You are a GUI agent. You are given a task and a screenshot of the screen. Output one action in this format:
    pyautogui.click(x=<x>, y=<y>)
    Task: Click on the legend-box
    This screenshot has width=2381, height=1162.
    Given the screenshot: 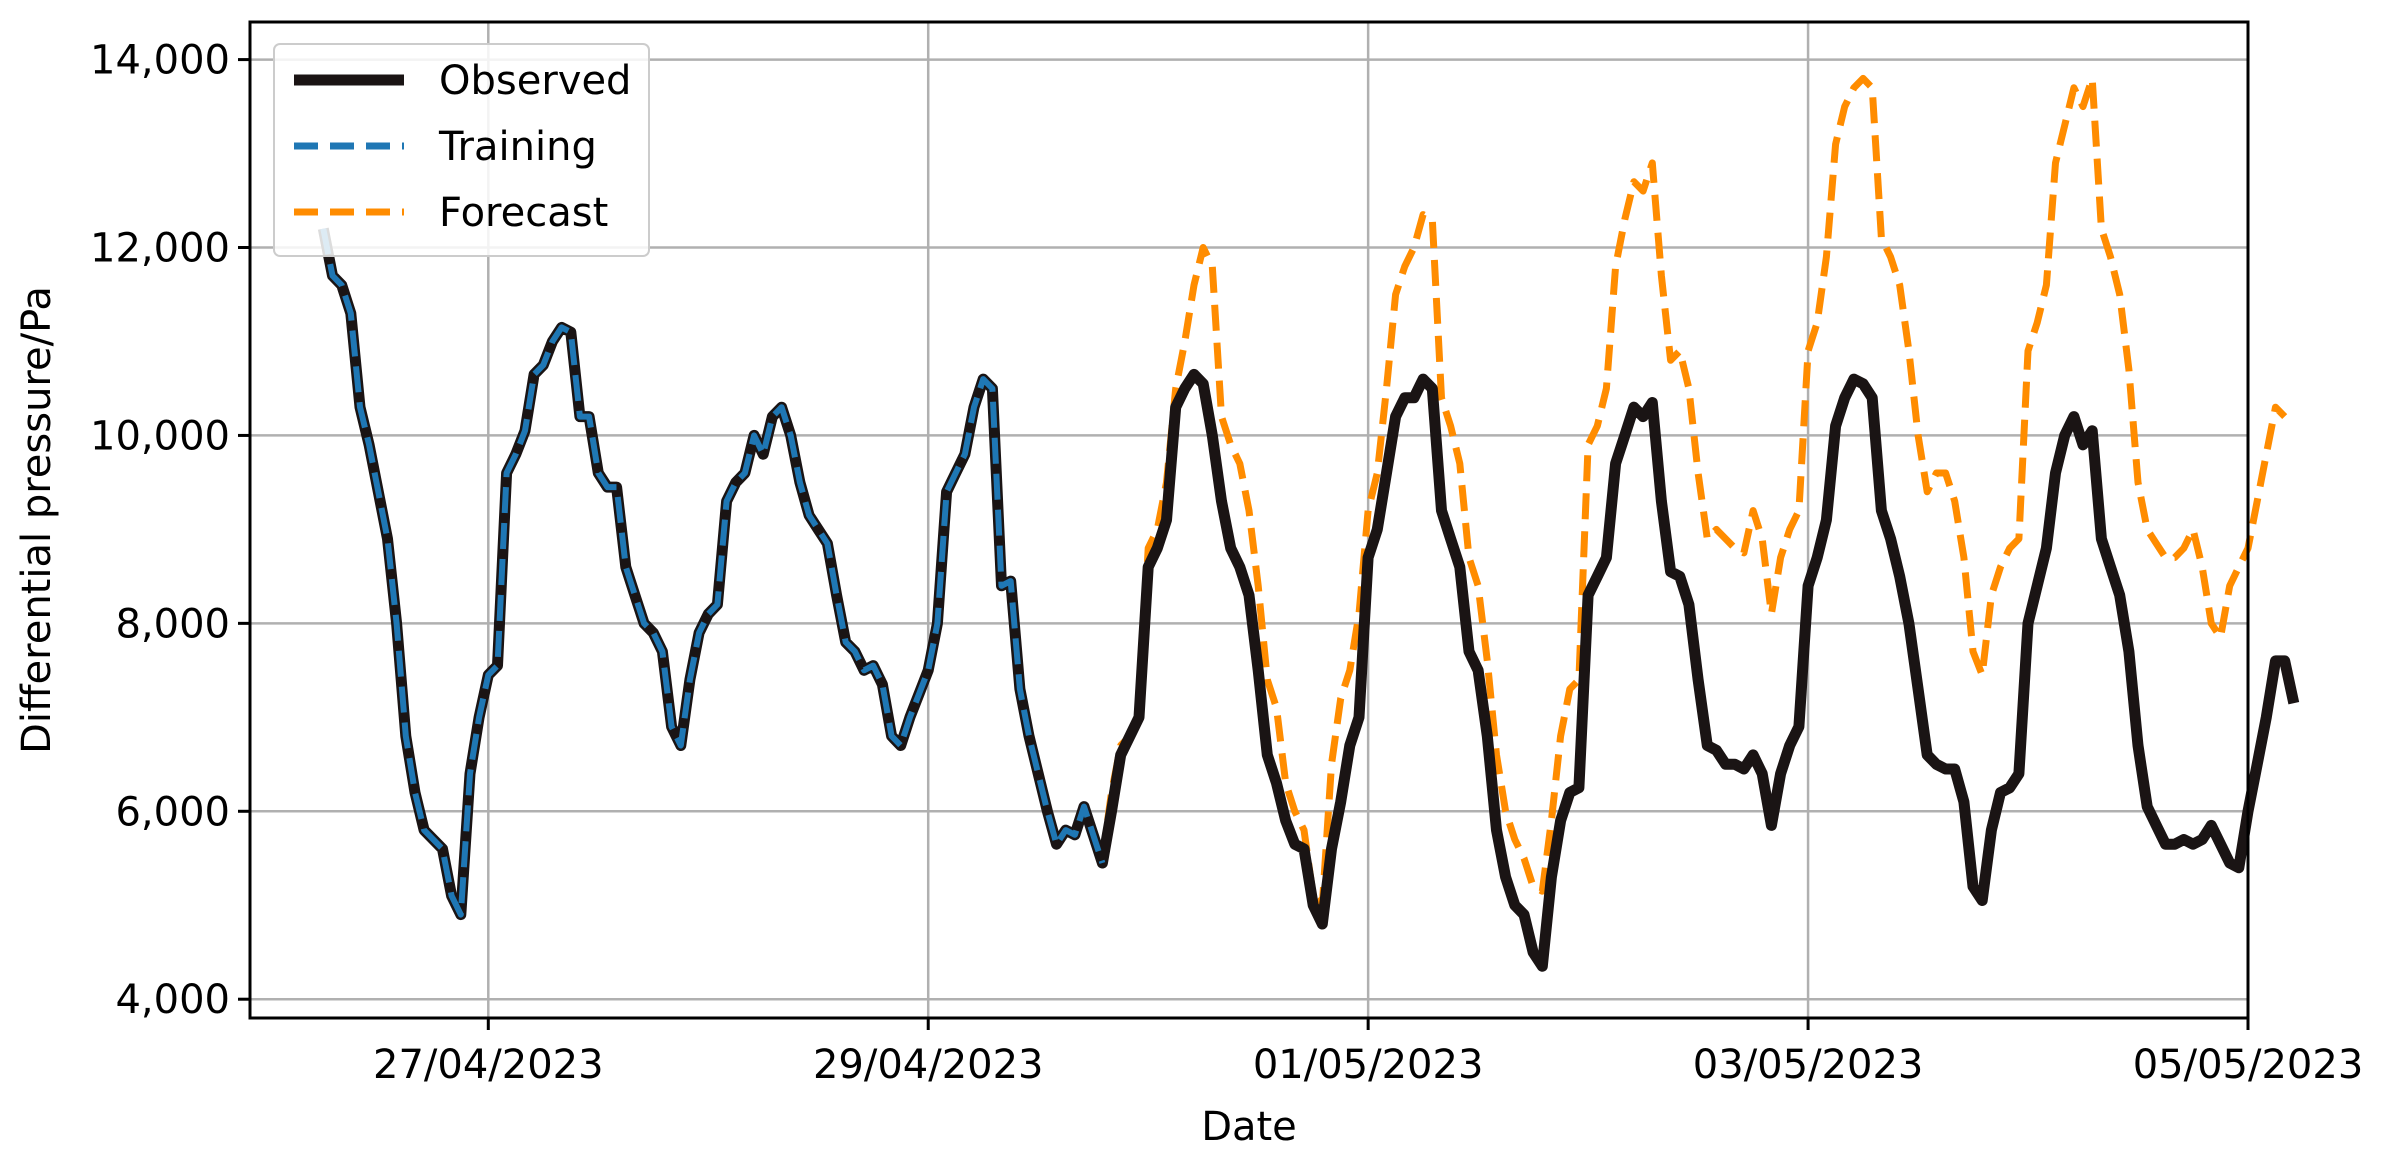 What is the action you would take?
    pyautogui.click(x=461, y=150)
    